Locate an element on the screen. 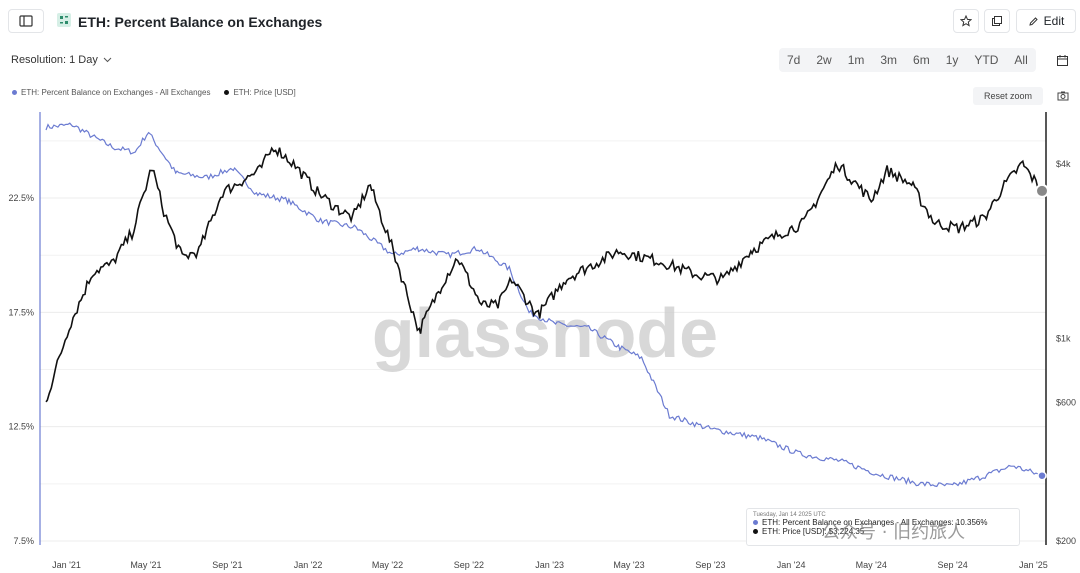  legend-item-price: ETH: Price [USD] is located at coordinates (260, 92).